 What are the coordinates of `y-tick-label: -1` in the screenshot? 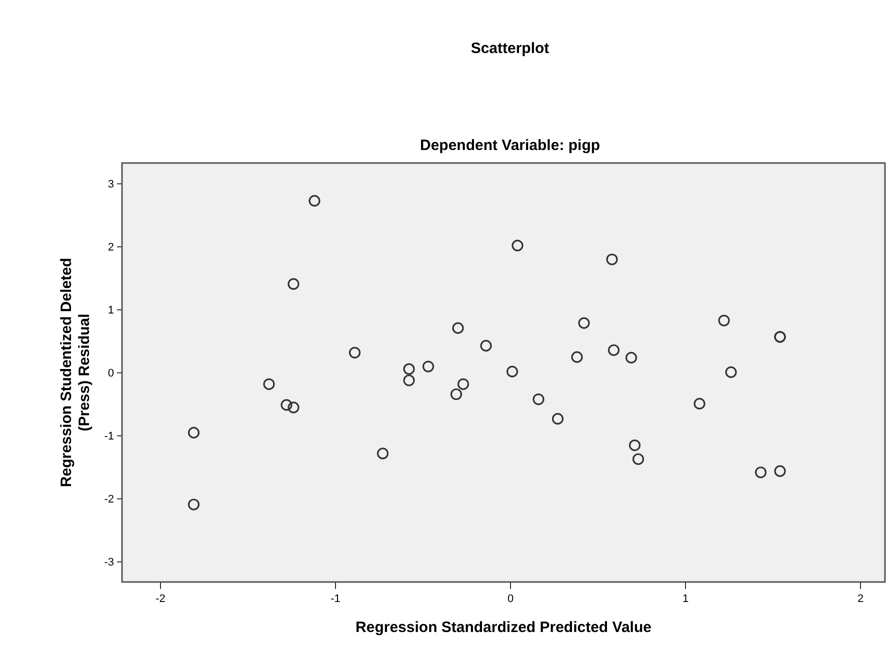 It's located at (109, 436).